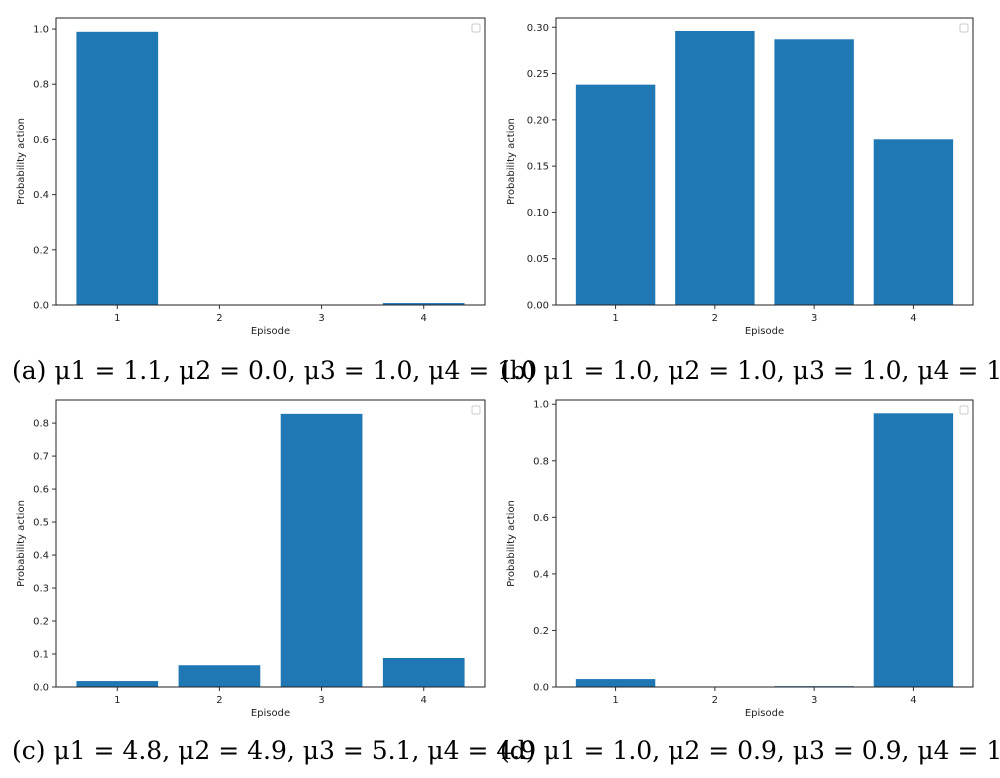 This screenshot has width=1000, height=778. I want to click on y-tick-label: 0.05, so click(538, 259).